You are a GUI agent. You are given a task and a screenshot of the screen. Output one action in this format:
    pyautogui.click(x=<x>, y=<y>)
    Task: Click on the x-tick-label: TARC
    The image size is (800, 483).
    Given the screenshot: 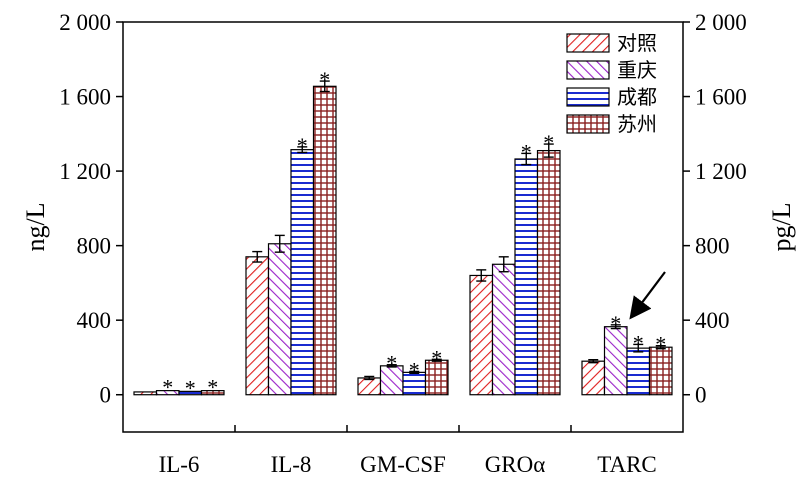 What is the action you would take?
    pyautogui.click(x=627, y=464)
    